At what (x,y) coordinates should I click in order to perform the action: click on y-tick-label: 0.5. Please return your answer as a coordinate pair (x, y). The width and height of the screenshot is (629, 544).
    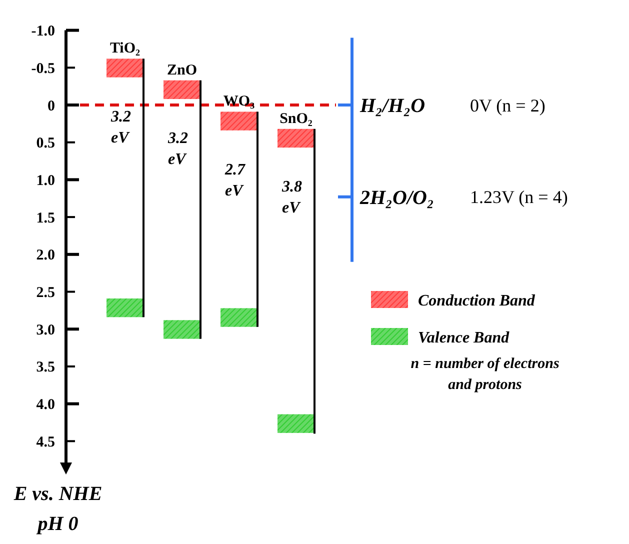
    Looking at the image, I should click on (45, 144).